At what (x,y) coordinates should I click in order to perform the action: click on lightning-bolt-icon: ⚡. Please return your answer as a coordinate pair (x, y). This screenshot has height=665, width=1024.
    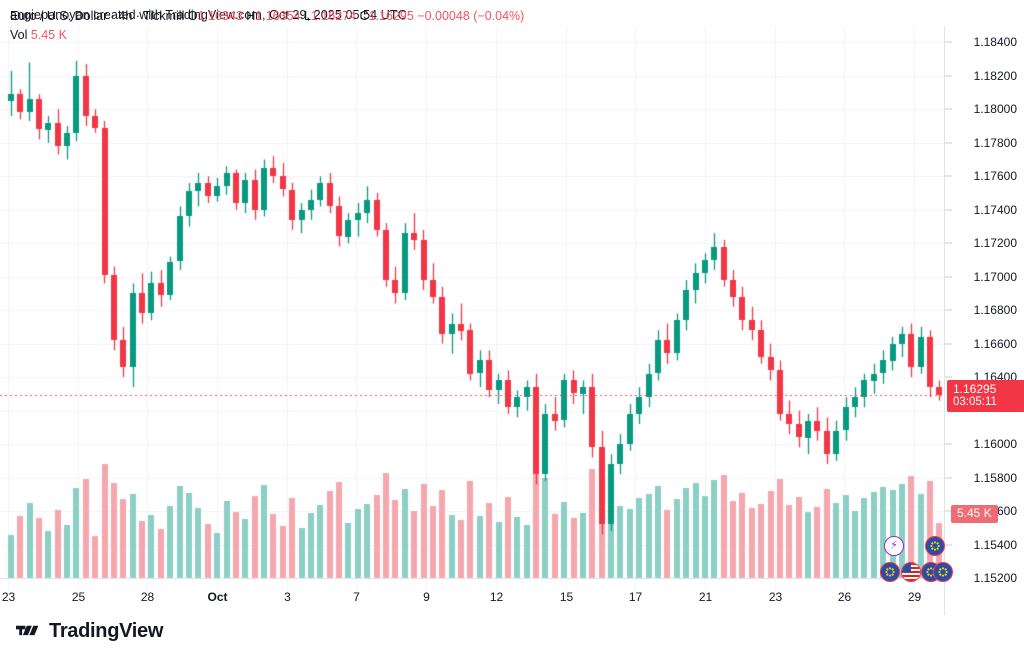
    Looking at the image, I should click on (894, 545).